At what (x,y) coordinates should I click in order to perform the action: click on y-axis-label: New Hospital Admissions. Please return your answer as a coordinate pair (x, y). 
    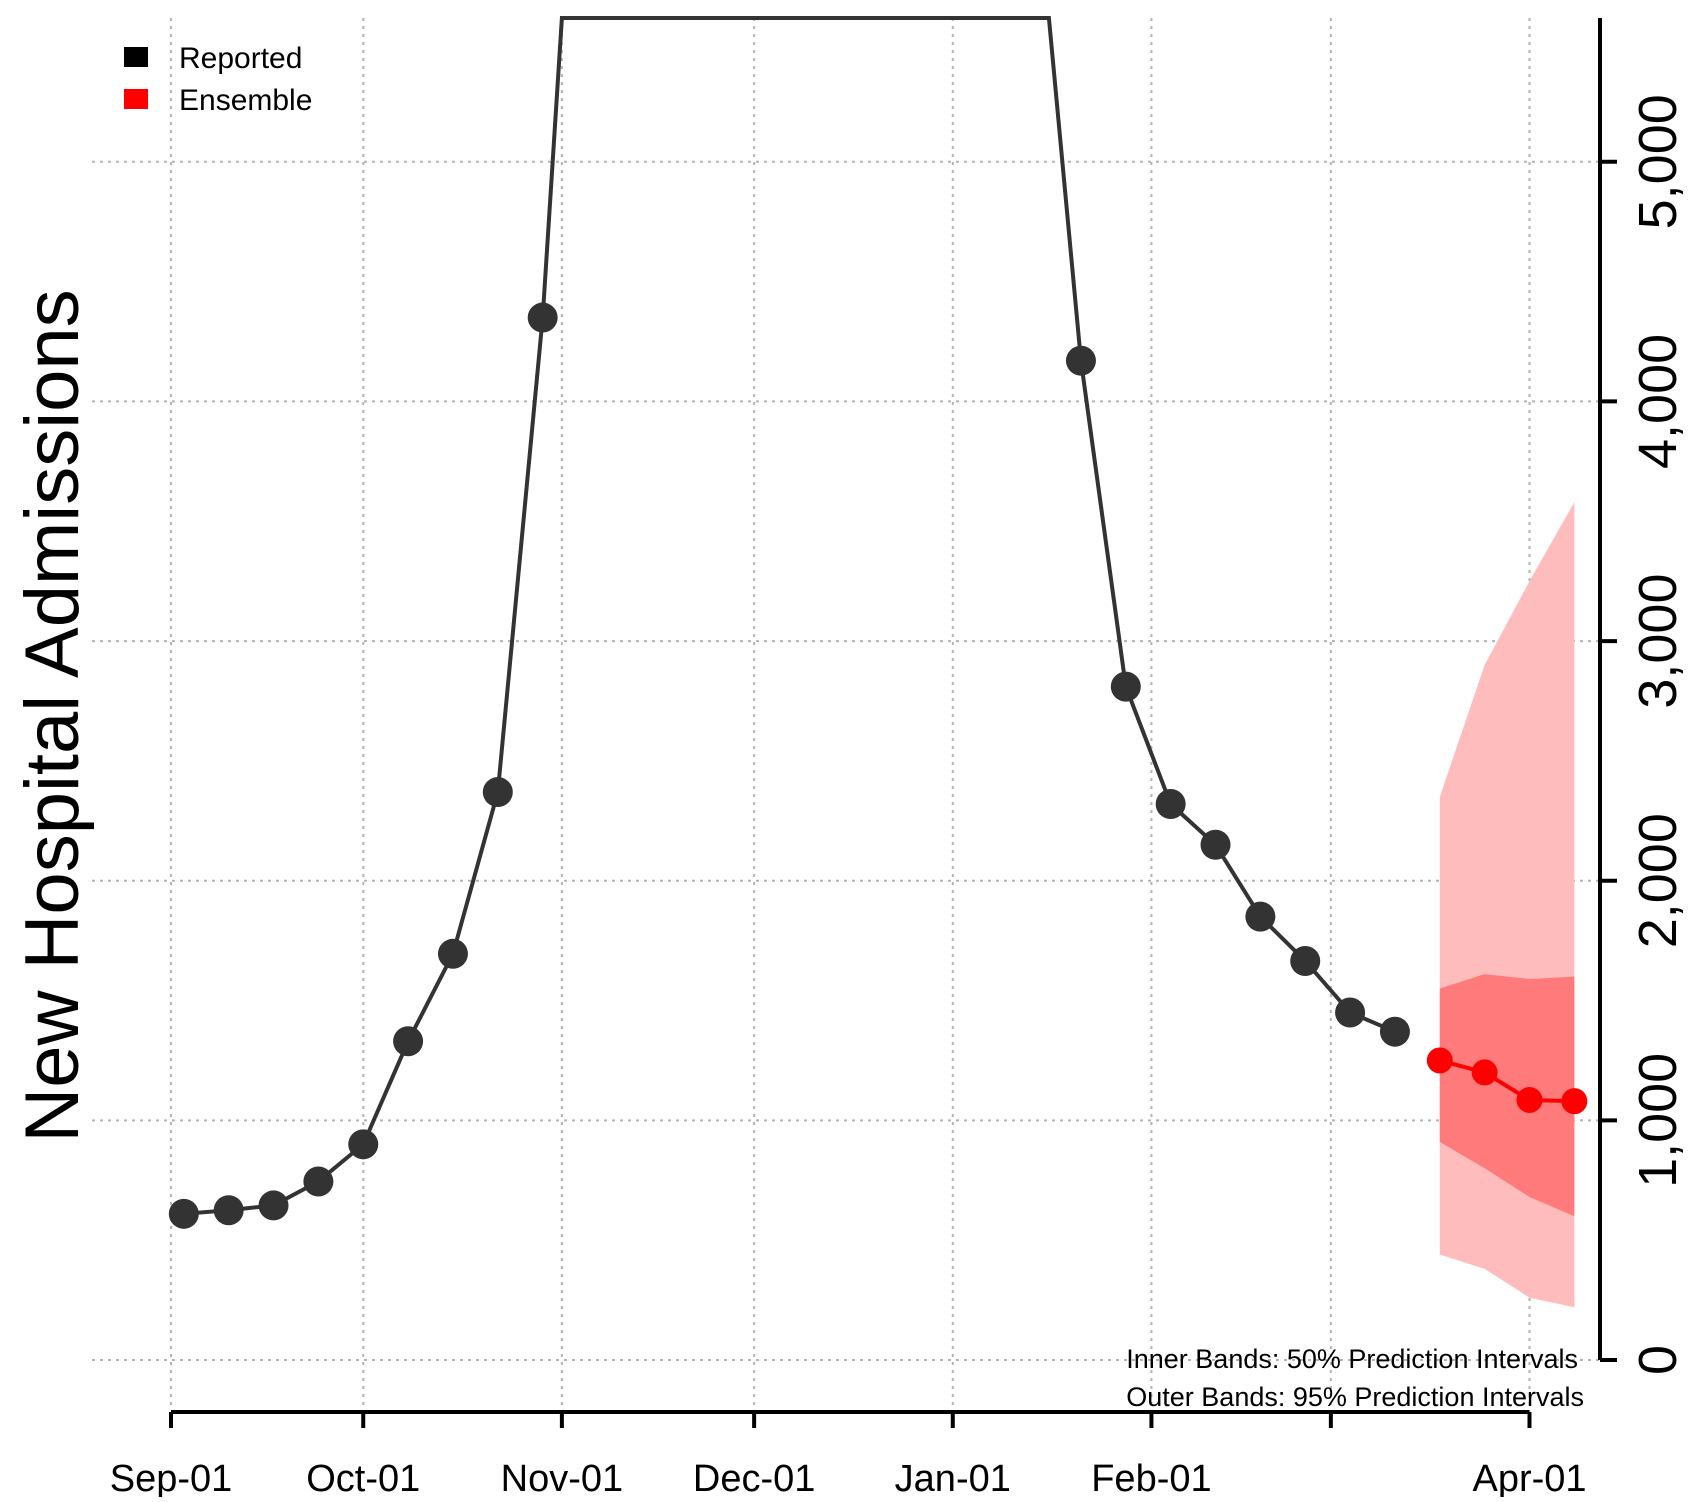
    Looking at the image, I should click on (52, 715).